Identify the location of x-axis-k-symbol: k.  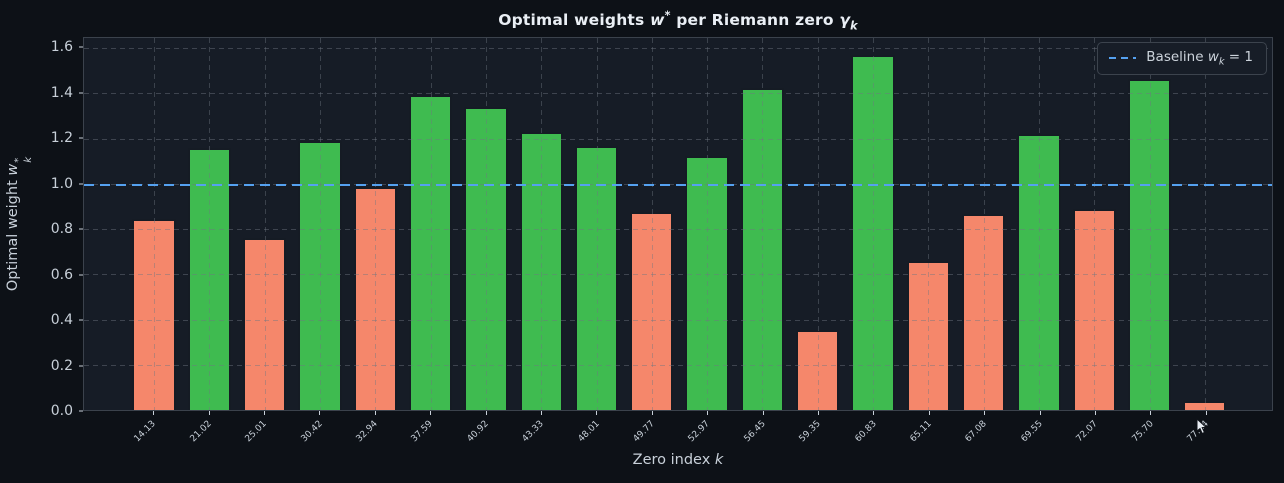
(719, 460).